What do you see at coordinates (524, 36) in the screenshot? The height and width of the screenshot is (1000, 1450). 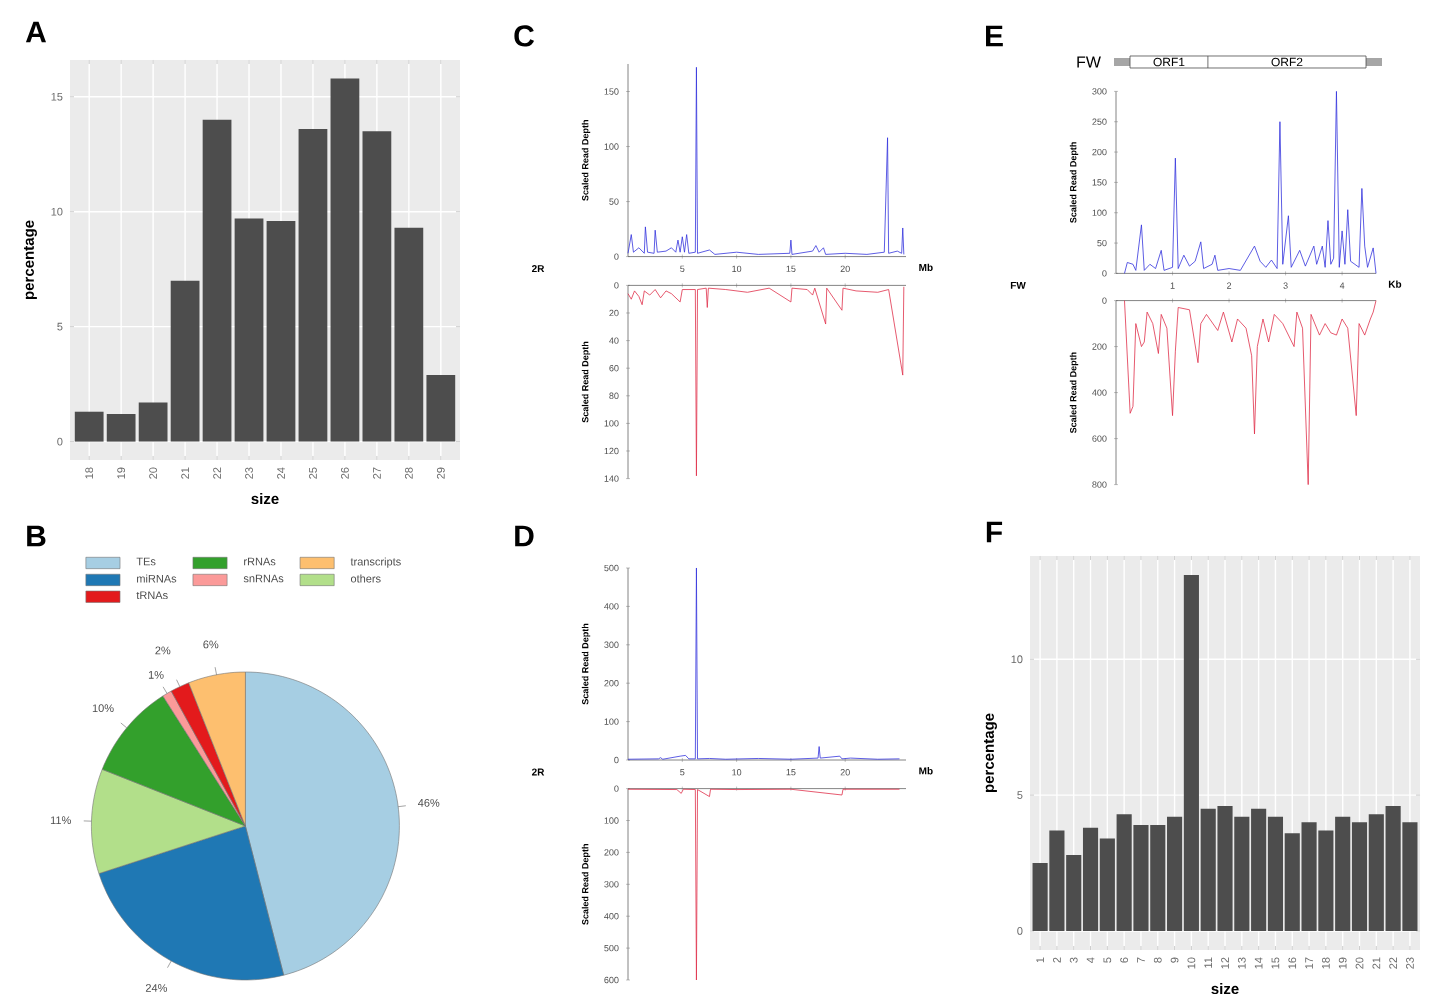 I see `chart-title: C` at bounding box center [524, 36].